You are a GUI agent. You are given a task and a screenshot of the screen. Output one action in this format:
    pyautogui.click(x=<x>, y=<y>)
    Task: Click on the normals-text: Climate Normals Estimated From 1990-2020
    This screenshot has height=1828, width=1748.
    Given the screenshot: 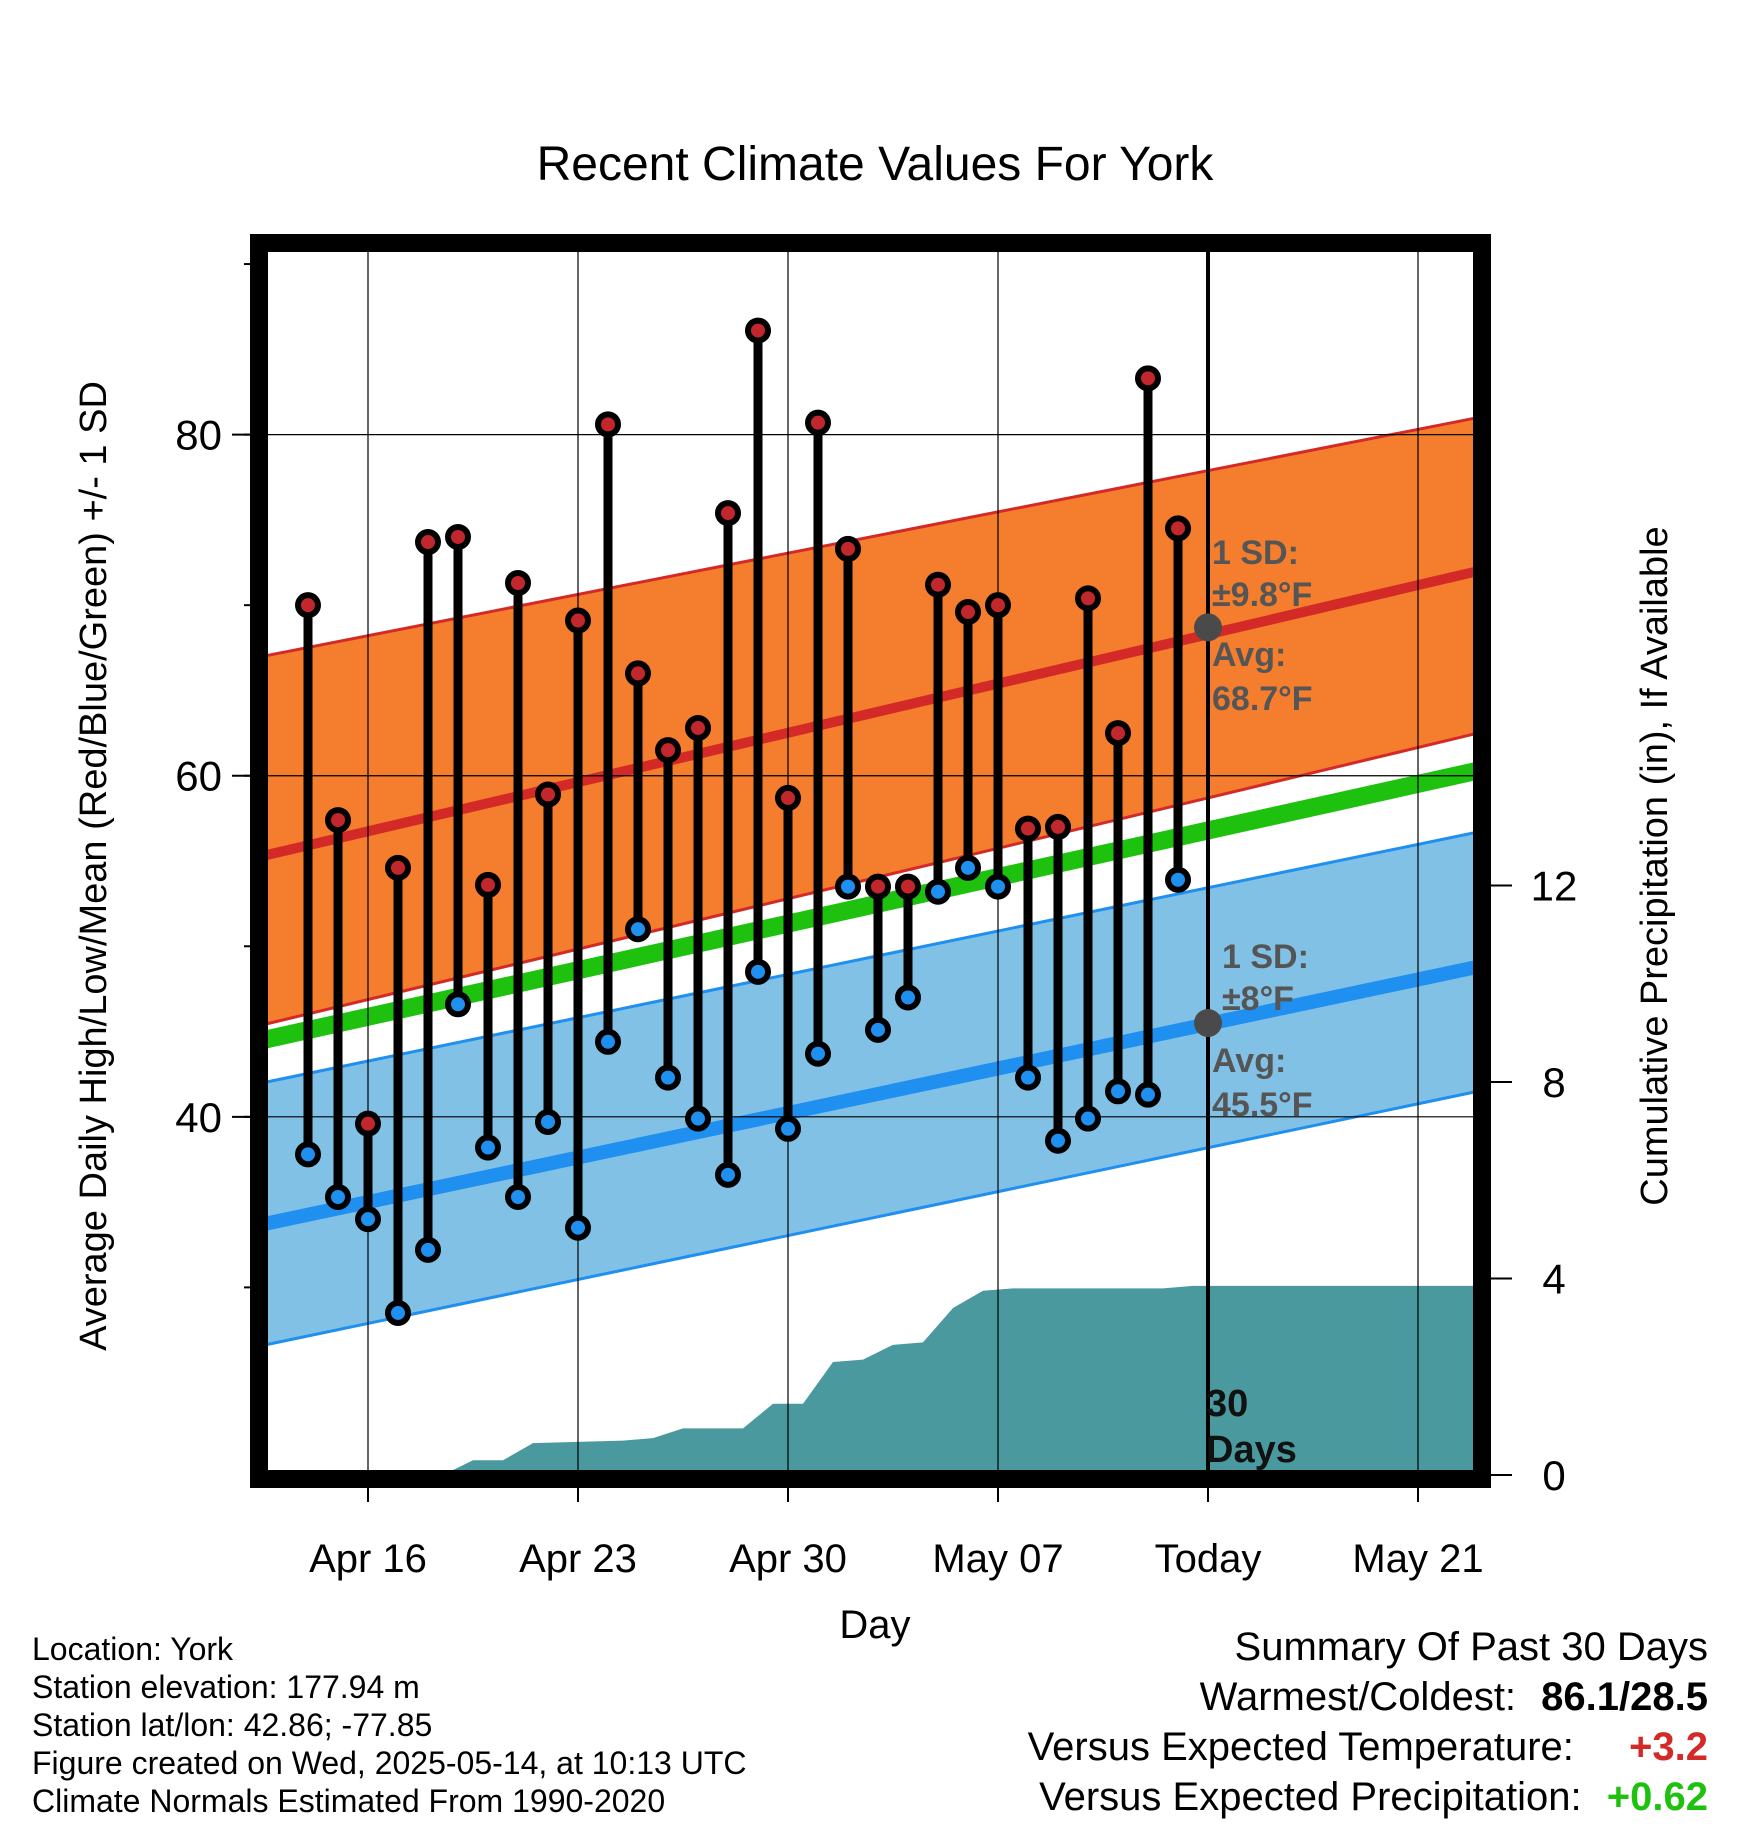 What is the action you would take?
    pyautogui.click(x=349, y=1801)
    